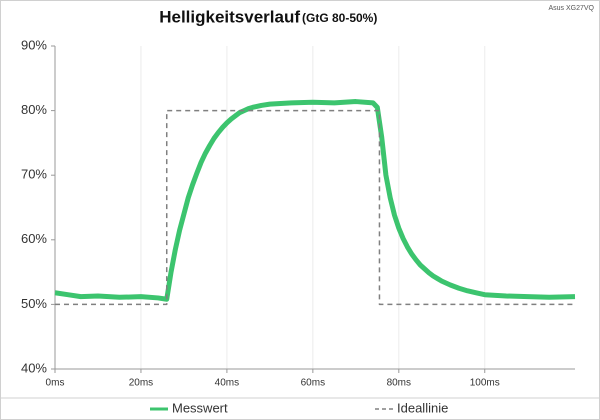 This screenshot has width=600, height=420. Describe the element at coordinates (34, 367) in the screenshot. I see `y-tick-label: 40%` at that location.